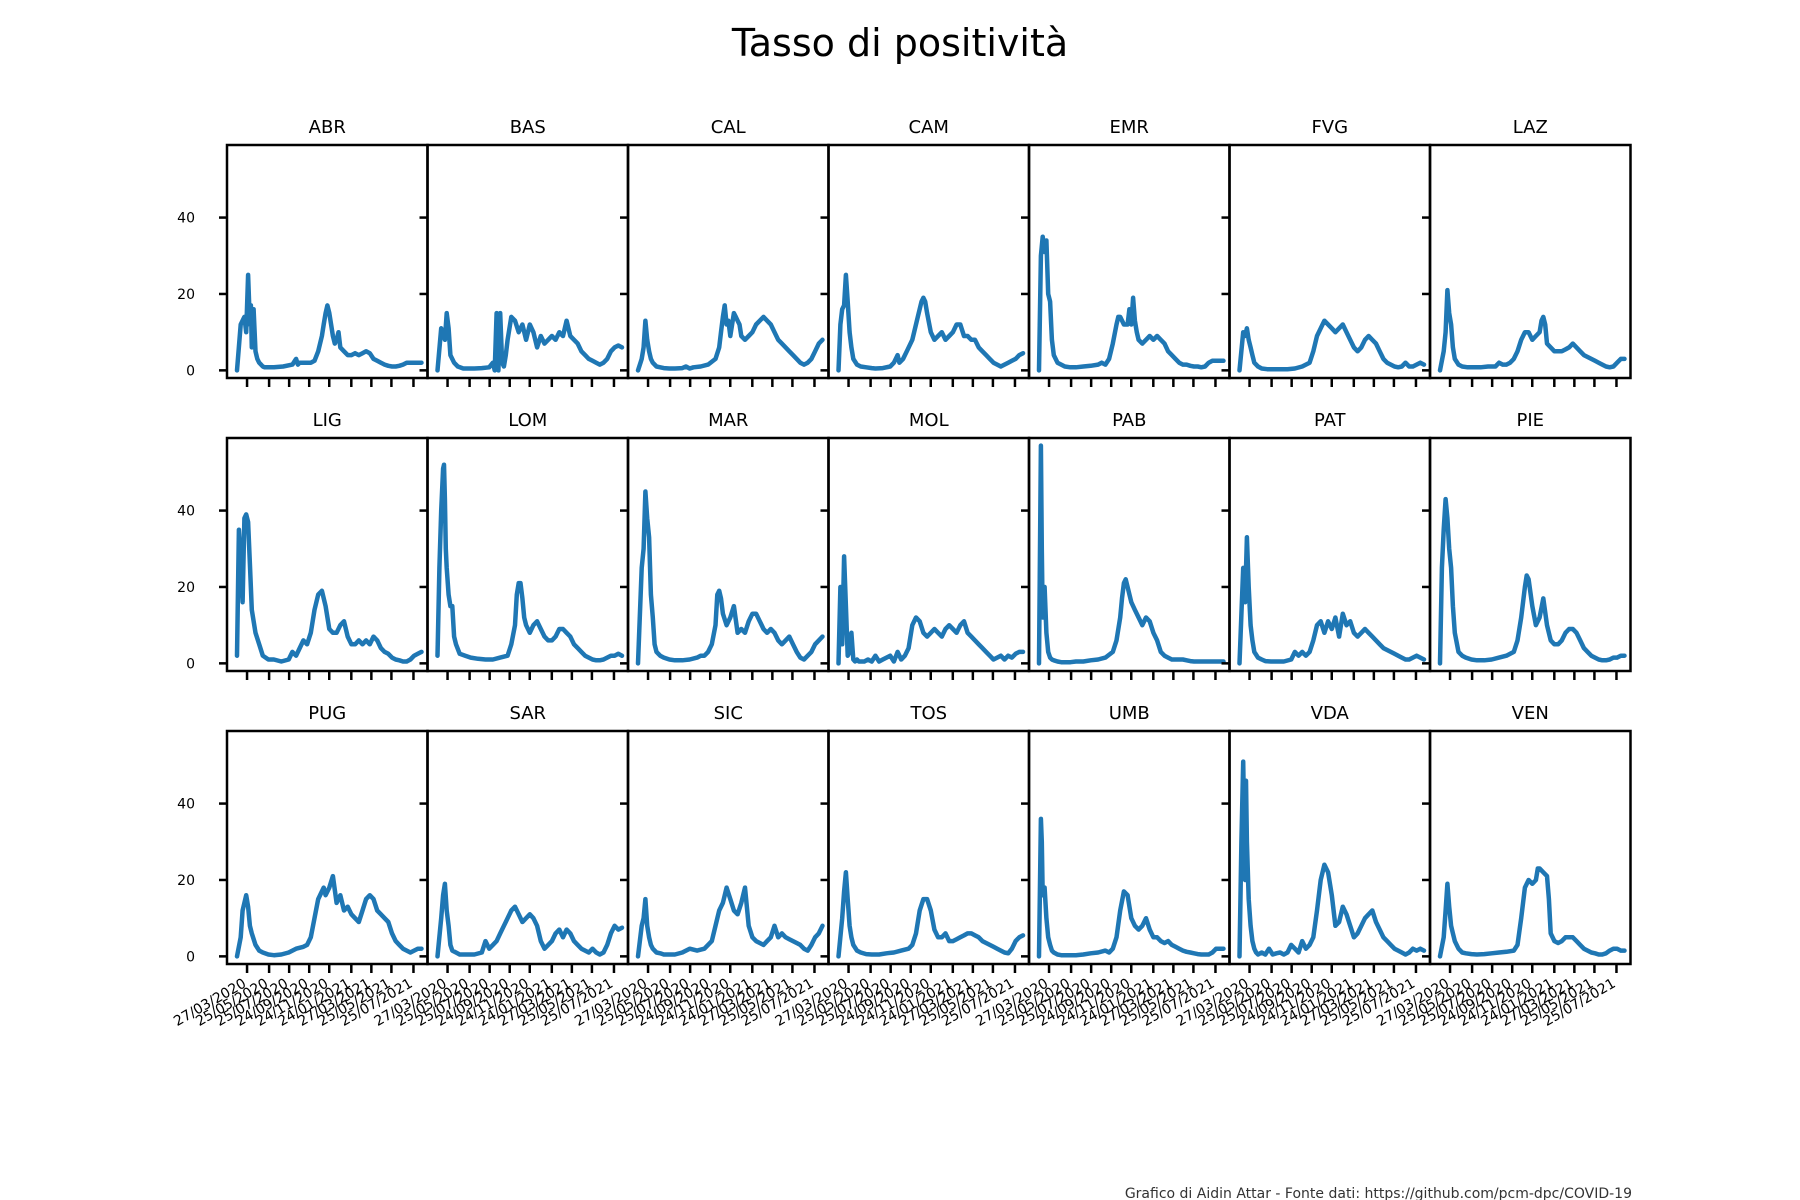 Image resolution: width=1800 pixels, height=1200 pixels. I want to click on panel-title: LAZ, so click(1530, 127).